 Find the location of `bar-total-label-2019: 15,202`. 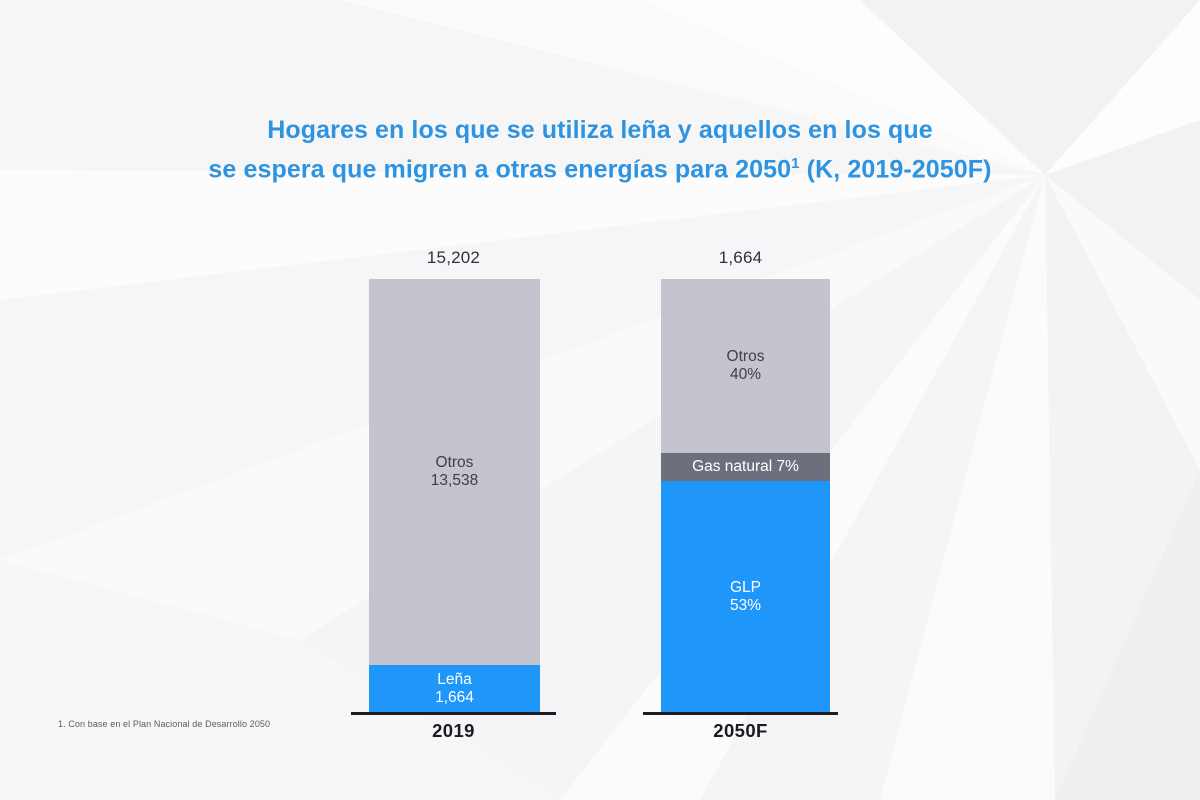

bar-total-label-2019: 15,202 is located at coordinates (453, 257).